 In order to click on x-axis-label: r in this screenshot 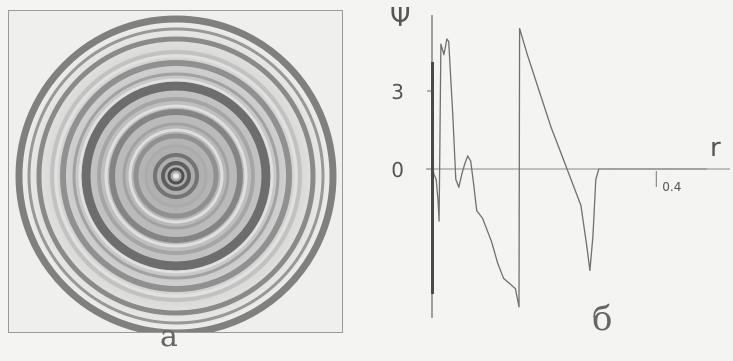, I will do `click(715, 148)`.